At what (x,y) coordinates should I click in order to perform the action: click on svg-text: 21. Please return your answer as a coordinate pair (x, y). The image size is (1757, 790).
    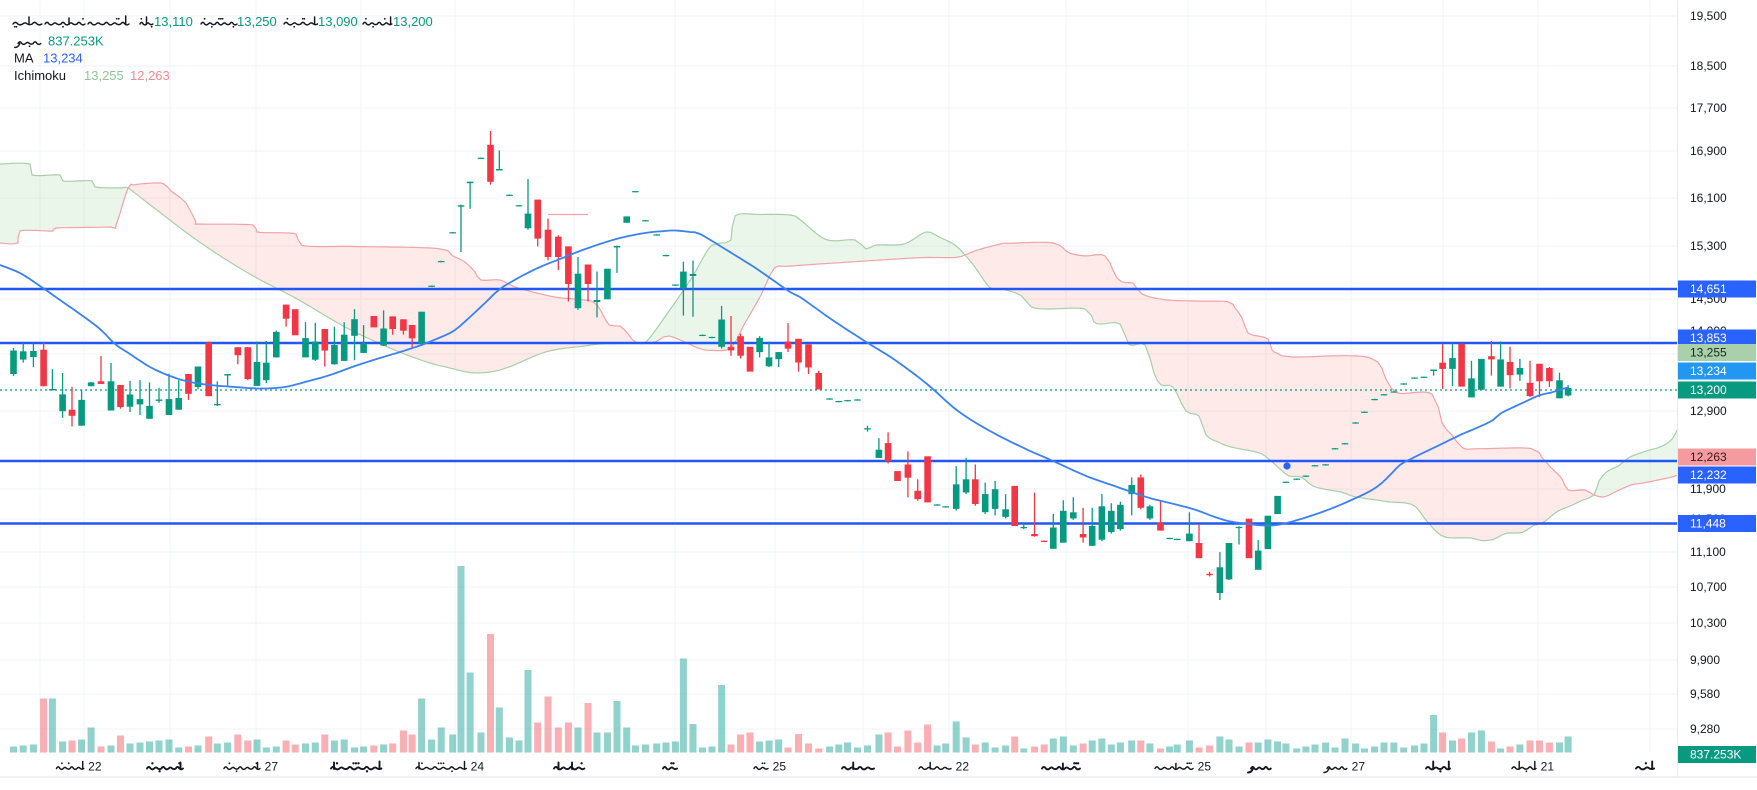
    Looking at the image, I should click on (1548, 767).